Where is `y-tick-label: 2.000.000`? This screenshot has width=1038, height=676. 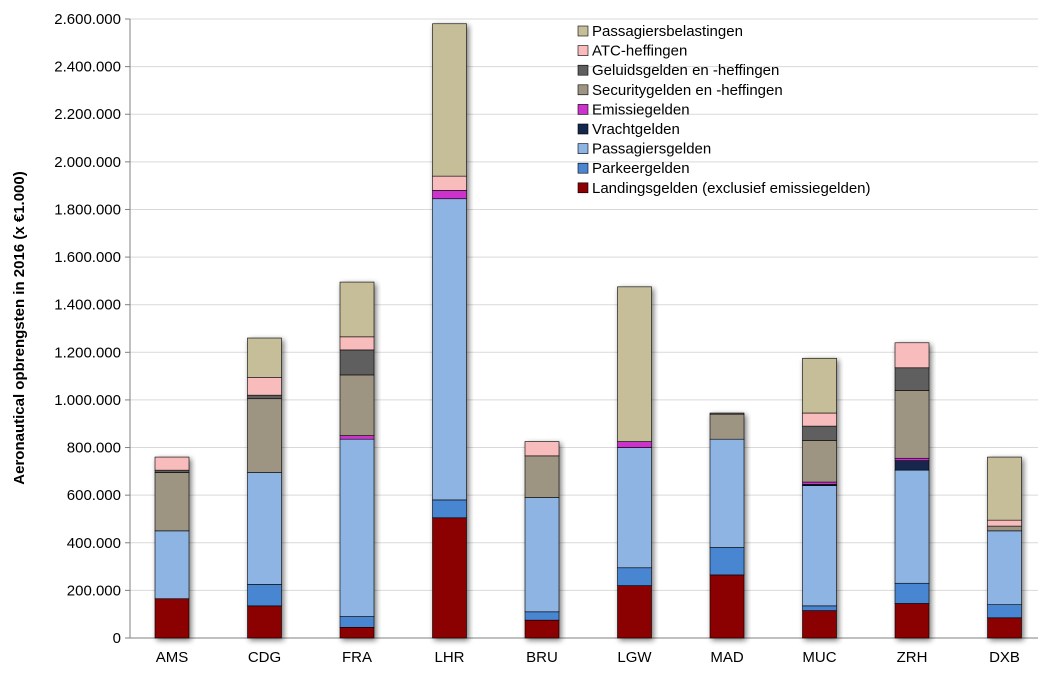 y-tick-label: 2.000.000 is located at coordinates (87, 162).